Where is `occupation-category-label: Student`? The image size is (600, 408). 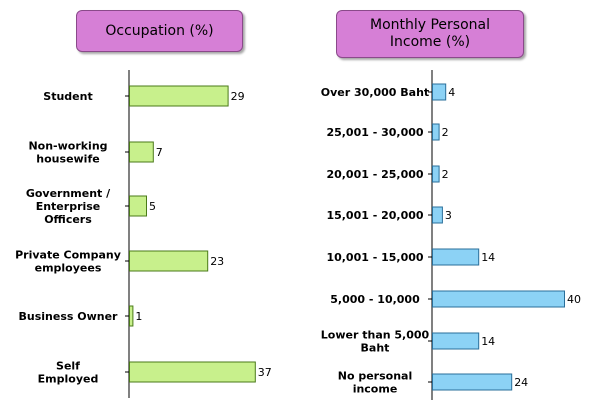
occupation-category-label: Student is located at coordinates (67, 96).